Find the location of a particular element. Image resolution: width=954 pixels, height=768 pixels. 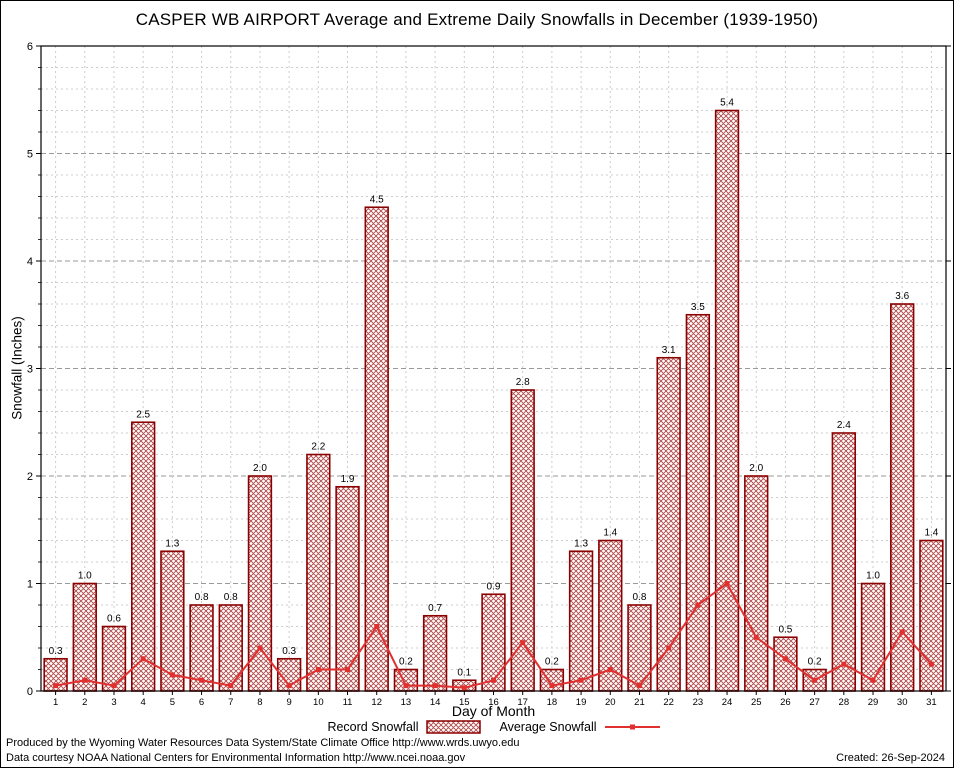

svg-text: 0.7 is located at coordinates (435, 608).